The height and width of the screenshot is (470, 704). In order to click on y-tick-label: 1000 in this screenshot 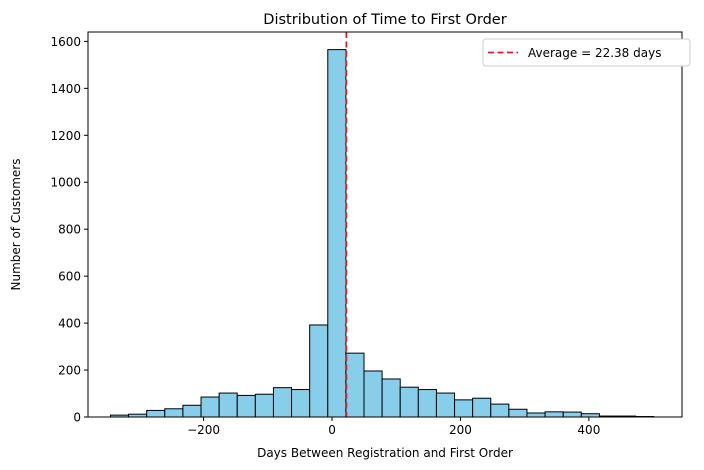, I will do `click(65, 183)`.